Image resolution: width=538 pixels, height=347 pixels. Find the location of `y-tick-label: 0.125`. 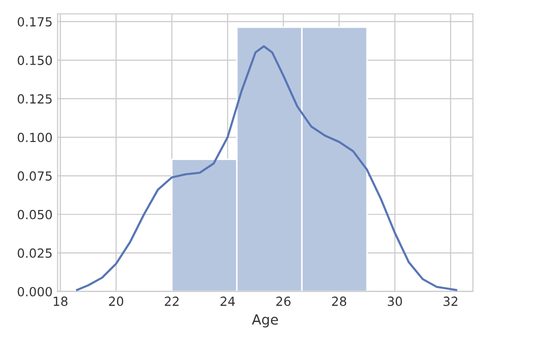

y-tick-label: 0.125 is located at coordinates (35, 99).